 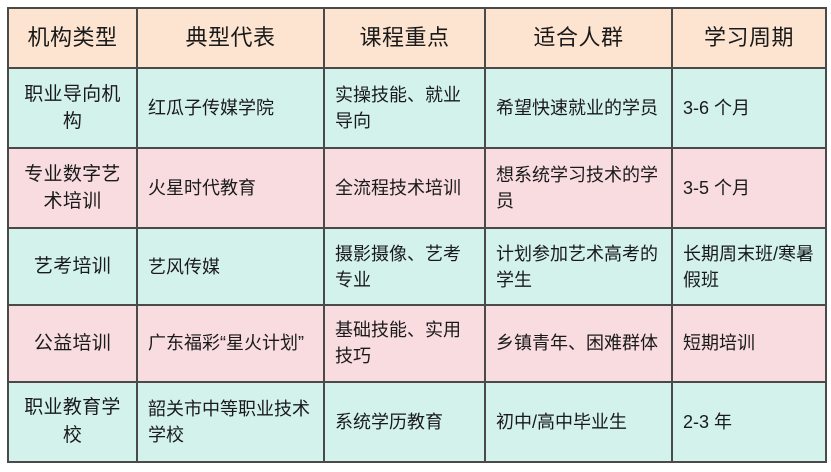 What do you see at coordinates (578, 188) in the screenshot?
I see `cell-audience: 想系统学习技术的学员` at bounding box center [578, 188].